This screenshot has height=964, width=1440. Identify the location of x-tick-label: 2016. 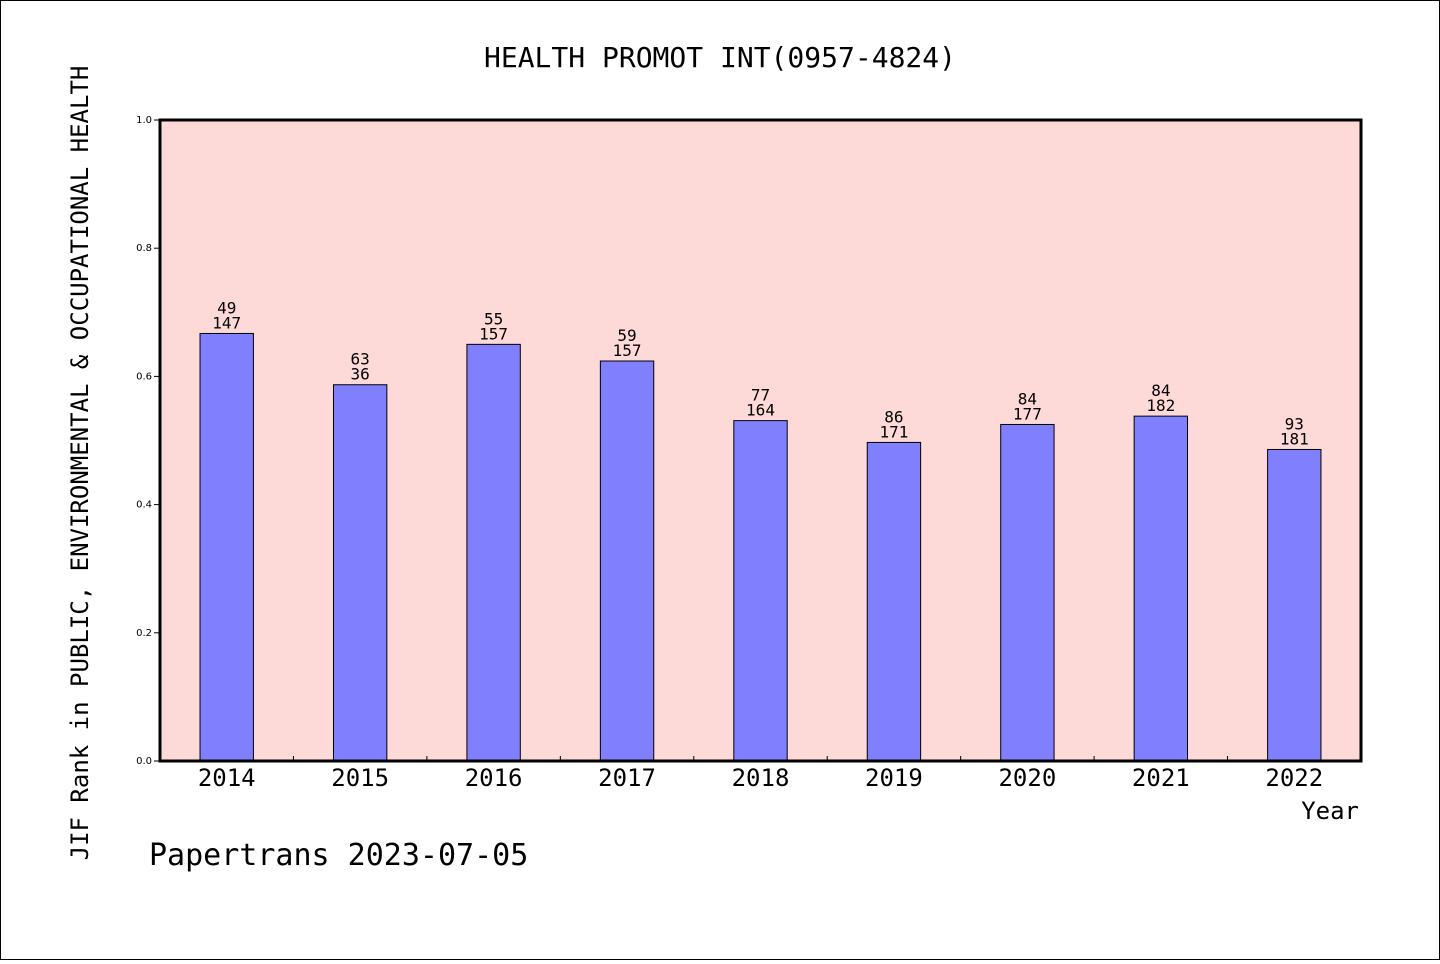
(494, 778).